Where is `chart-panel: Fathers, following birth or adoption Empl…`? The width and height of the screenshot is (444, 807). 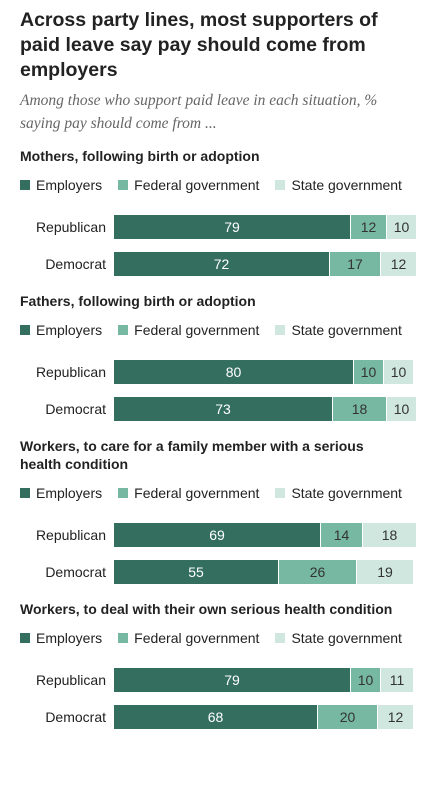 chart-panel: Fathers, following birth or adoption Empl… is located at coordinates (222, 356).